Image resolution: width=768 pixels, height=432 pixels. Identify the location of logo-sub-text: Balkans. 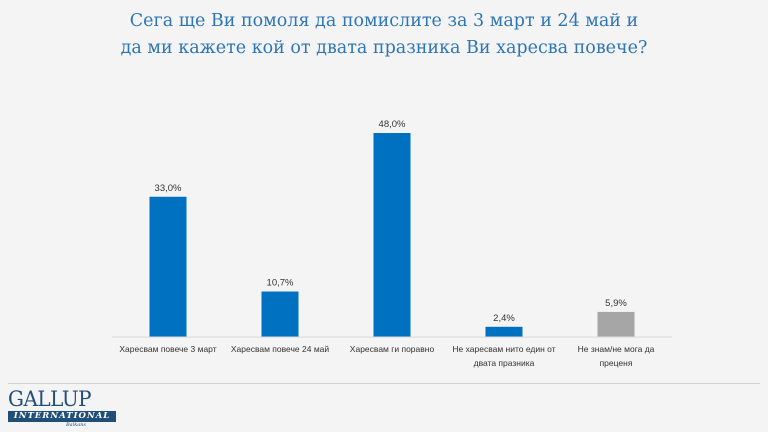
(75, 425).